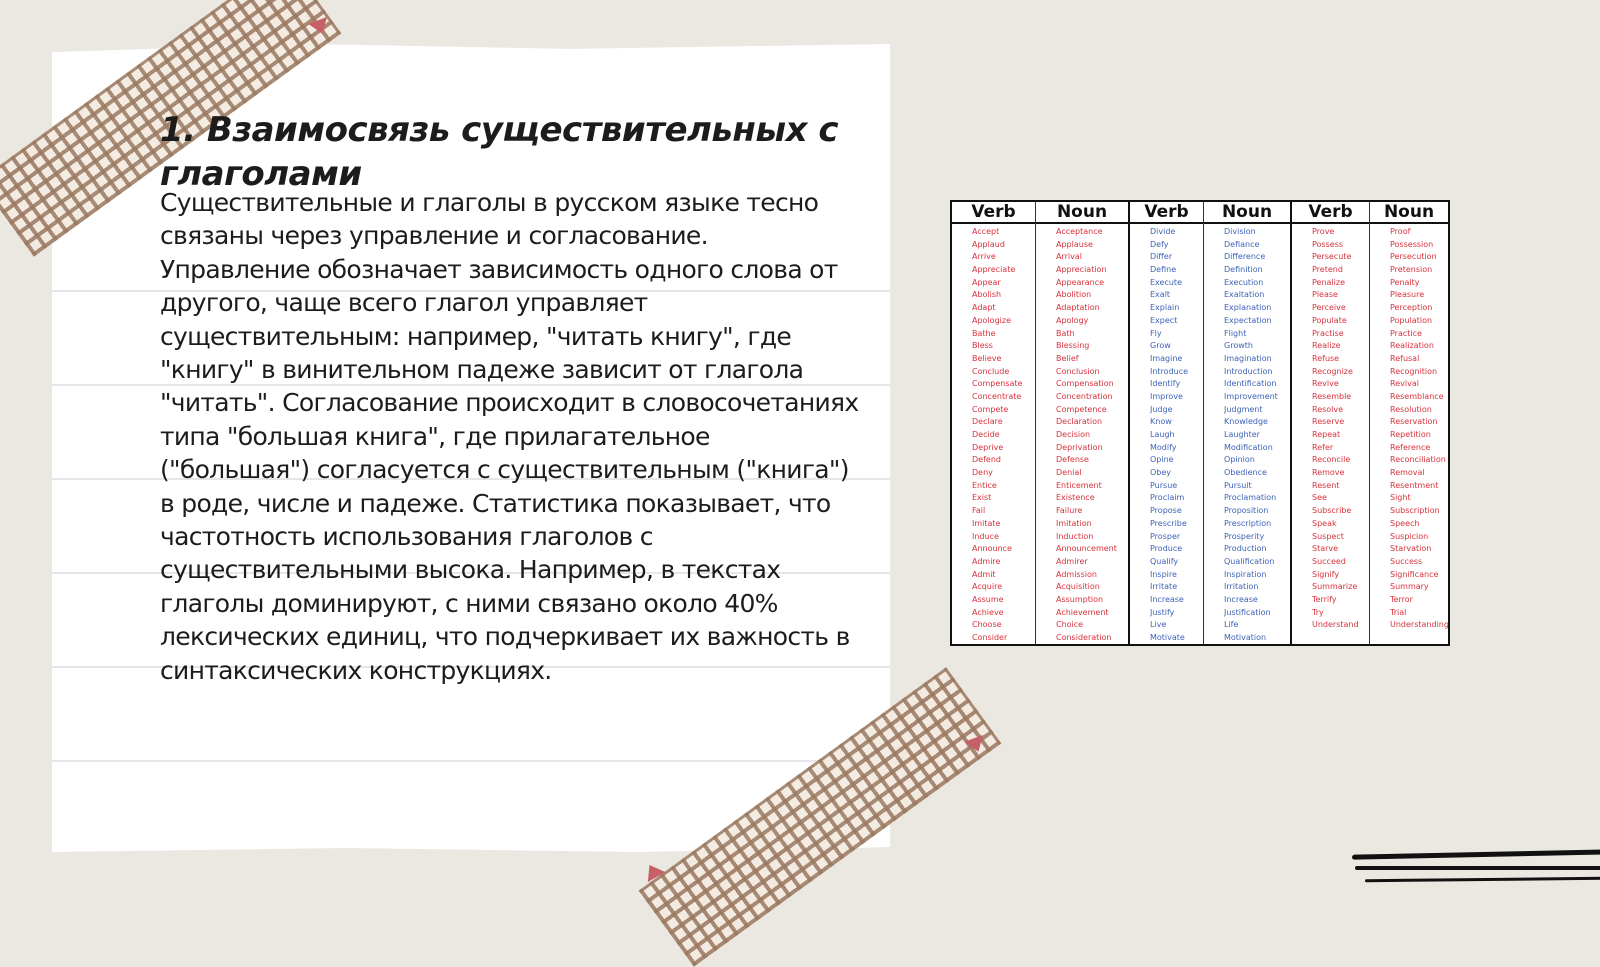 Image resolution: width=1600 pixels, height=967 pixels. What do you see at coordinates (1244, 536) in the screenshot?
I see `table-cell-word: Prosperity` at bounding box center [1244, 536].